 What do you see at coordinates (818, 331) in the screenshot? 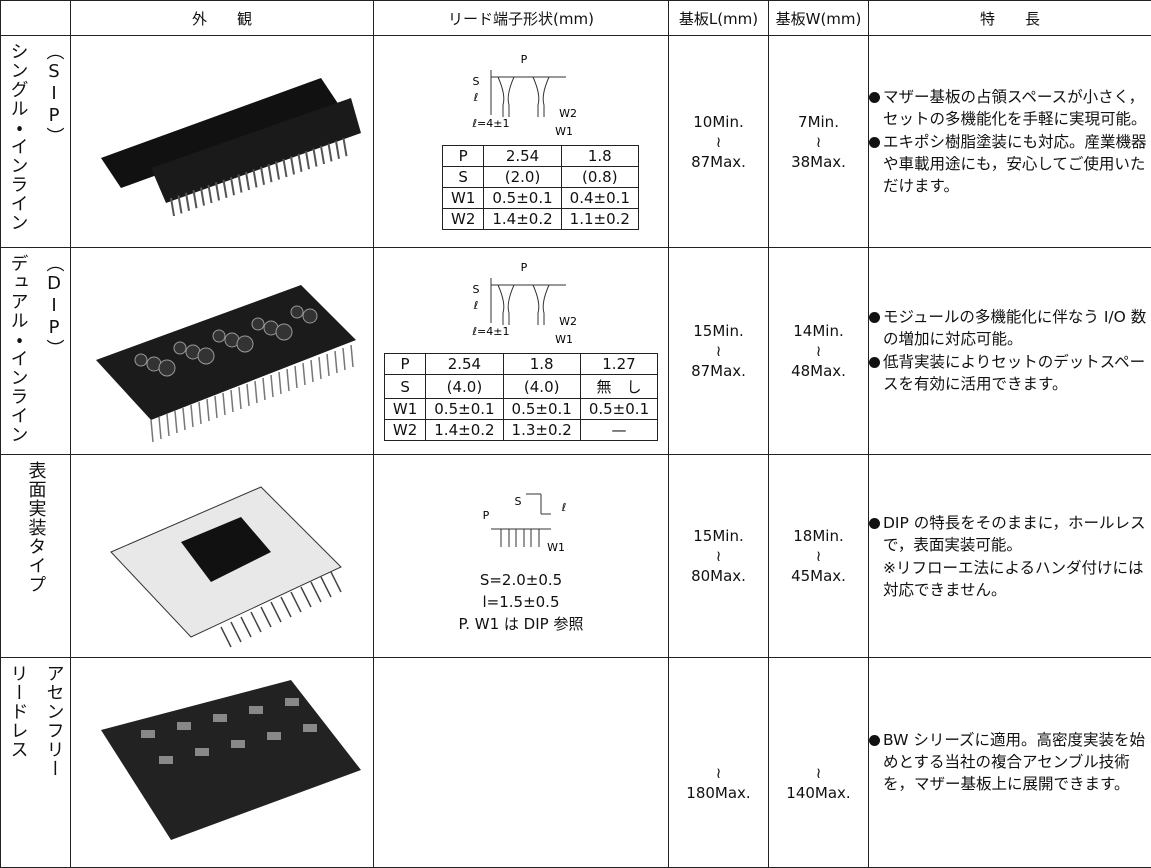
I see `size-value: 14Min.` at bounding box center [818, 331].